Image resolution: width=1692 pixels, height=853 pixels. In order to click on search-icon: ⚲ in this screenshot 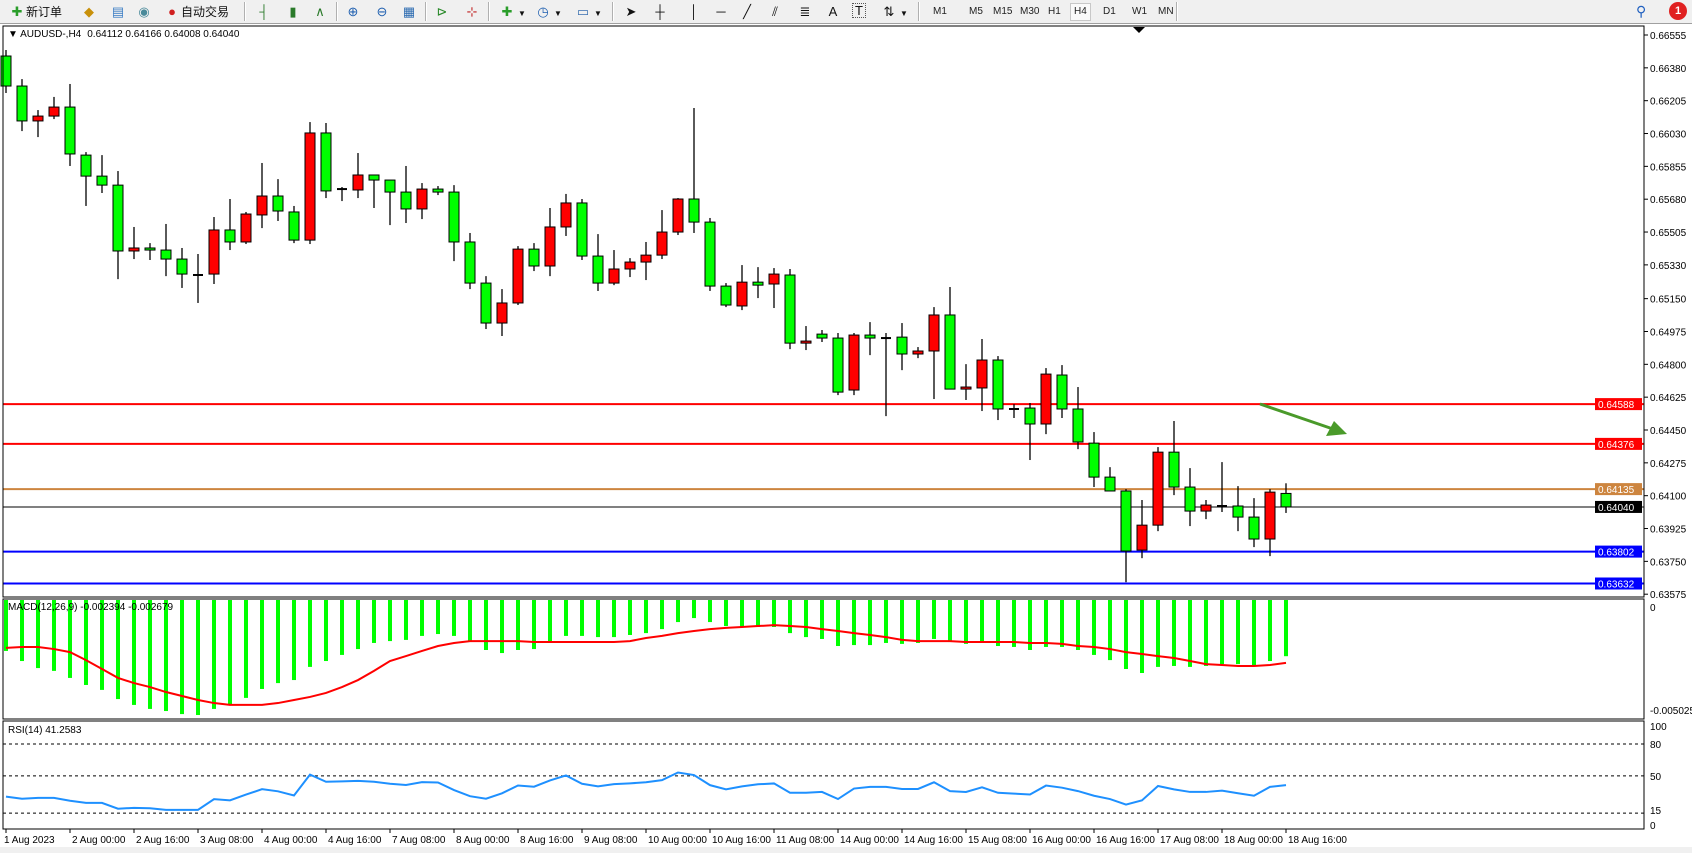, I will do `click(1641, 11)`.